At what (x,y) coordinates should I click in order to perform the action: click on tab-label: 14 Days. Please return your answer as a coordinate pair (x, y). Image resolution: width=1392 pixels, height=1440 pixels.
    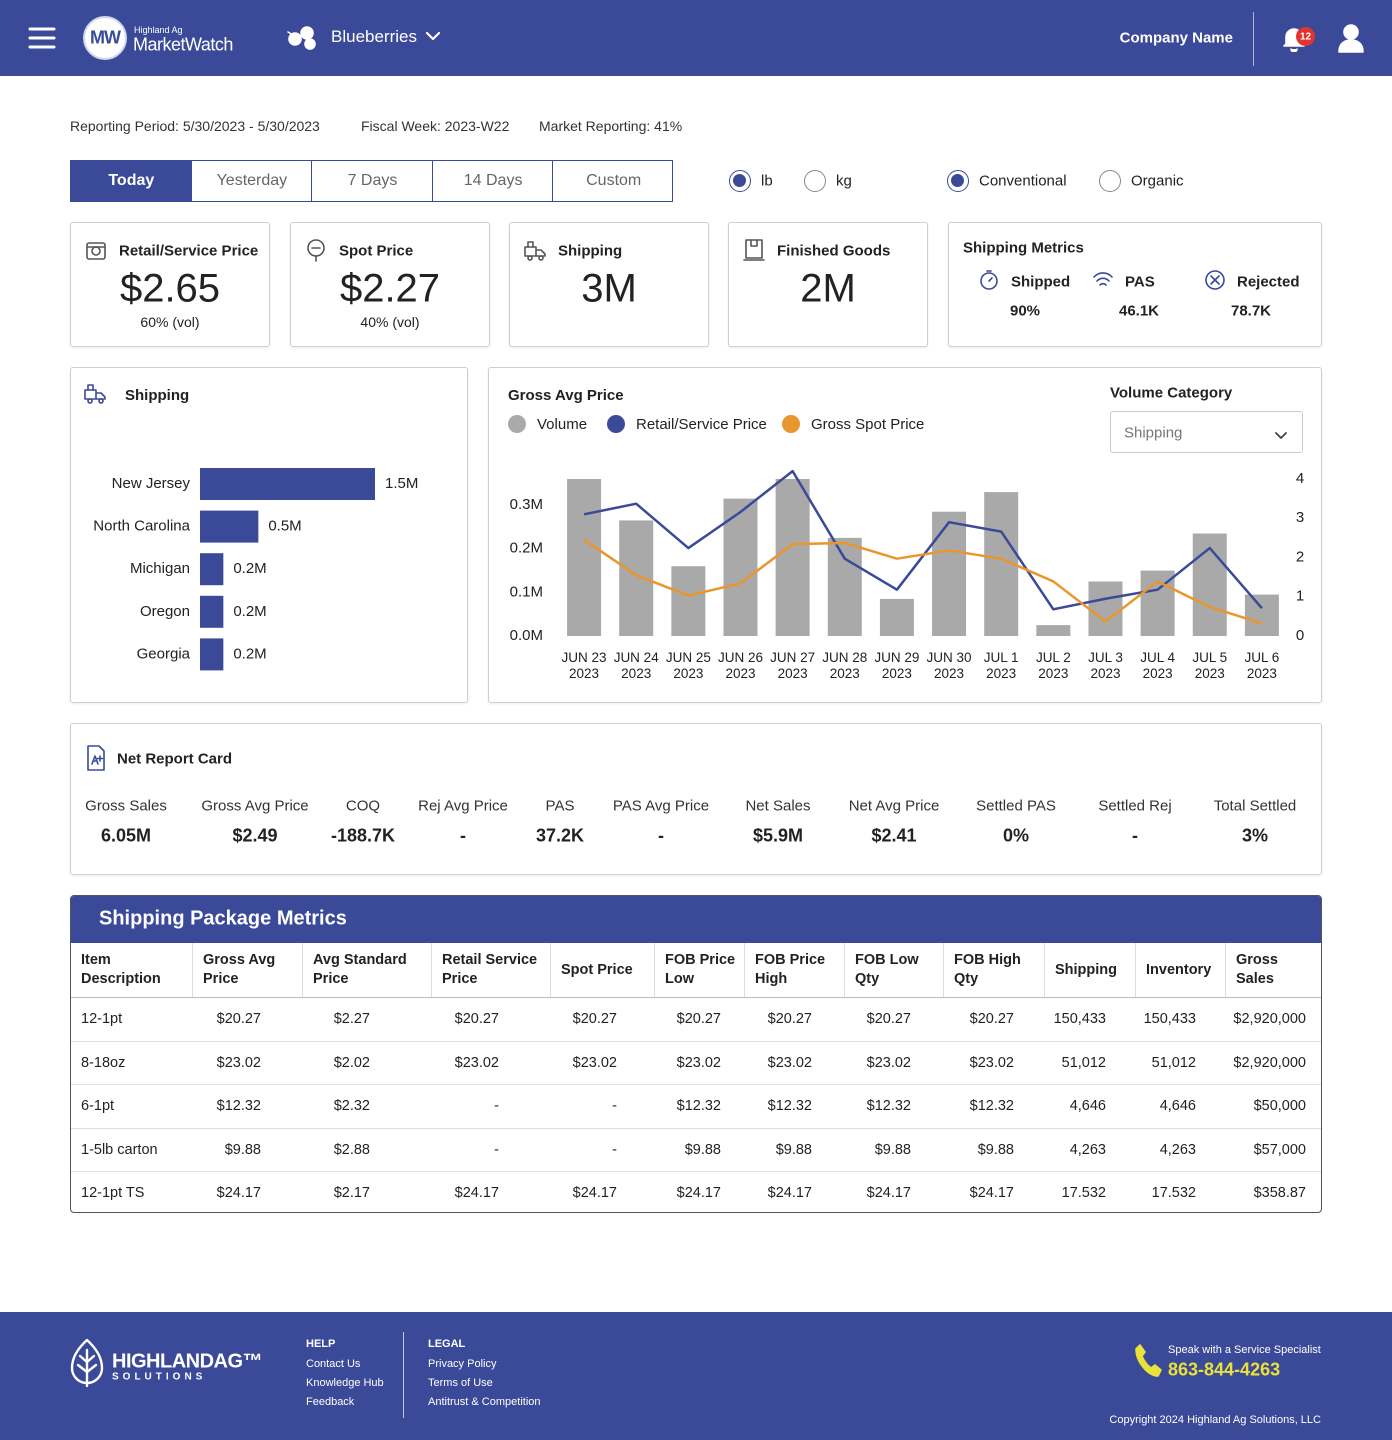
    Looking at the image, I should click on (493, 180).